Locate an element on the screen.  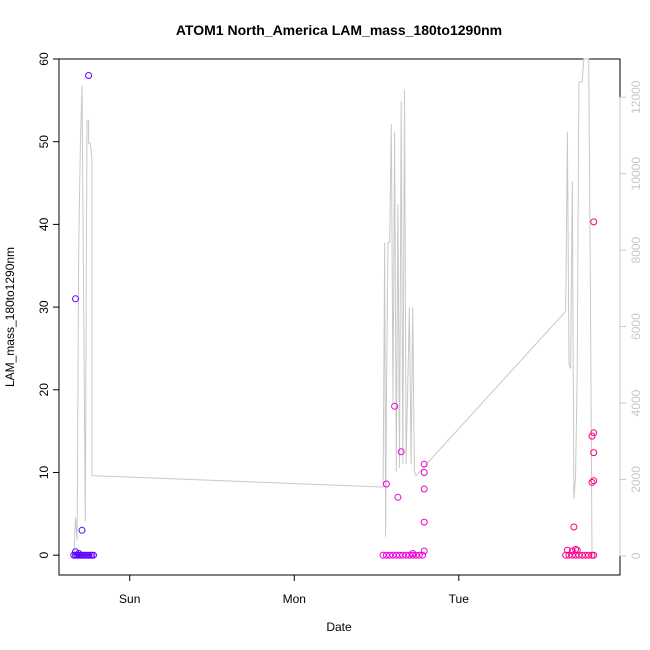
x-tick-label: Sun is located at coordinates (129, 599).